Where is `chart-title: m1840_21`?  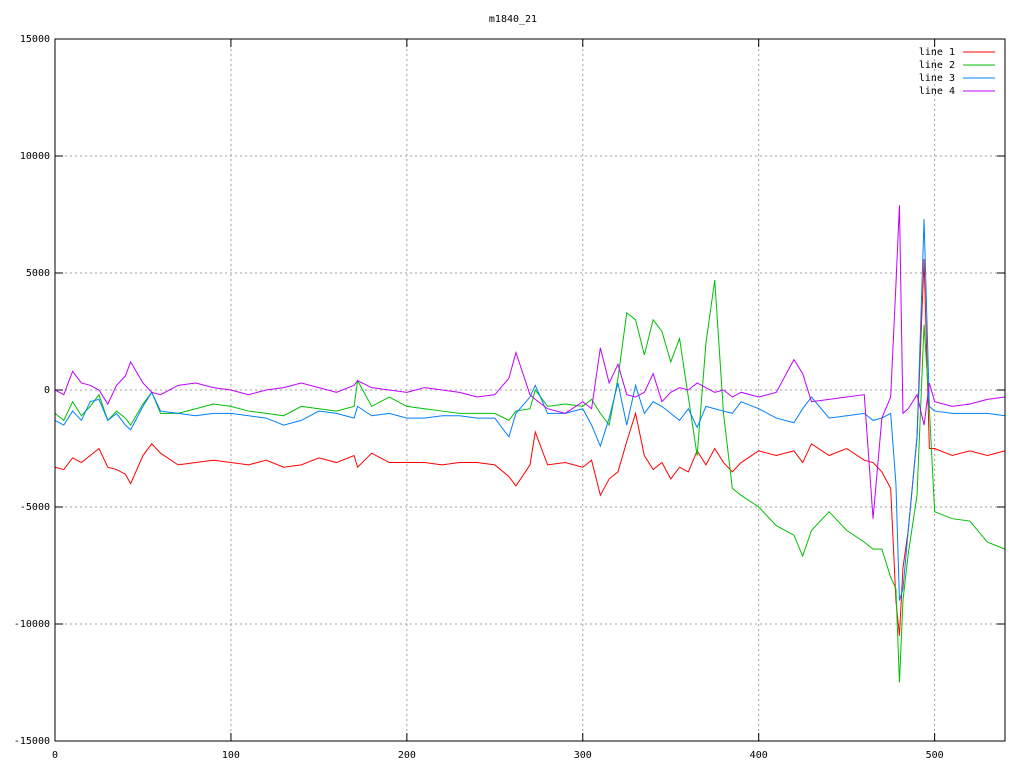 chart-title: m1840_21 is located at coordinates (513, 19).